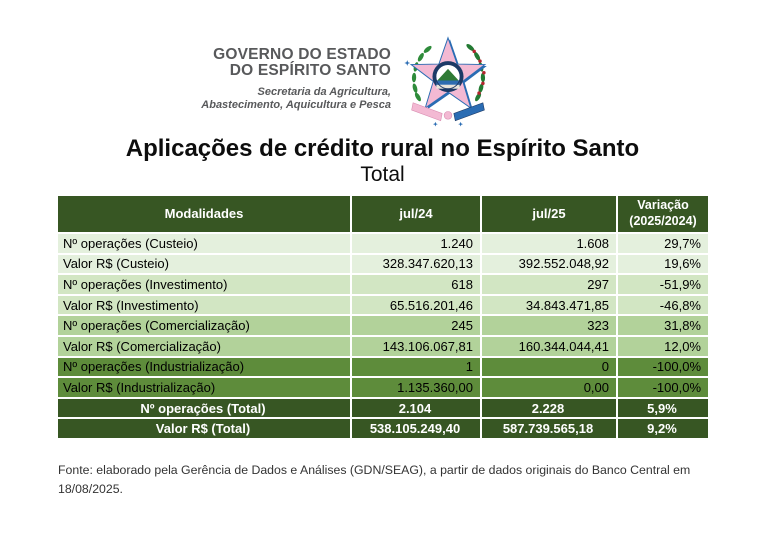 The width and height of the screenshot is (765, 558). What do you see at coordinates (324, 91) in the screenshot?
I see `department-line1: Secretaria da Agricultura,` at bounding box center [324, 91].